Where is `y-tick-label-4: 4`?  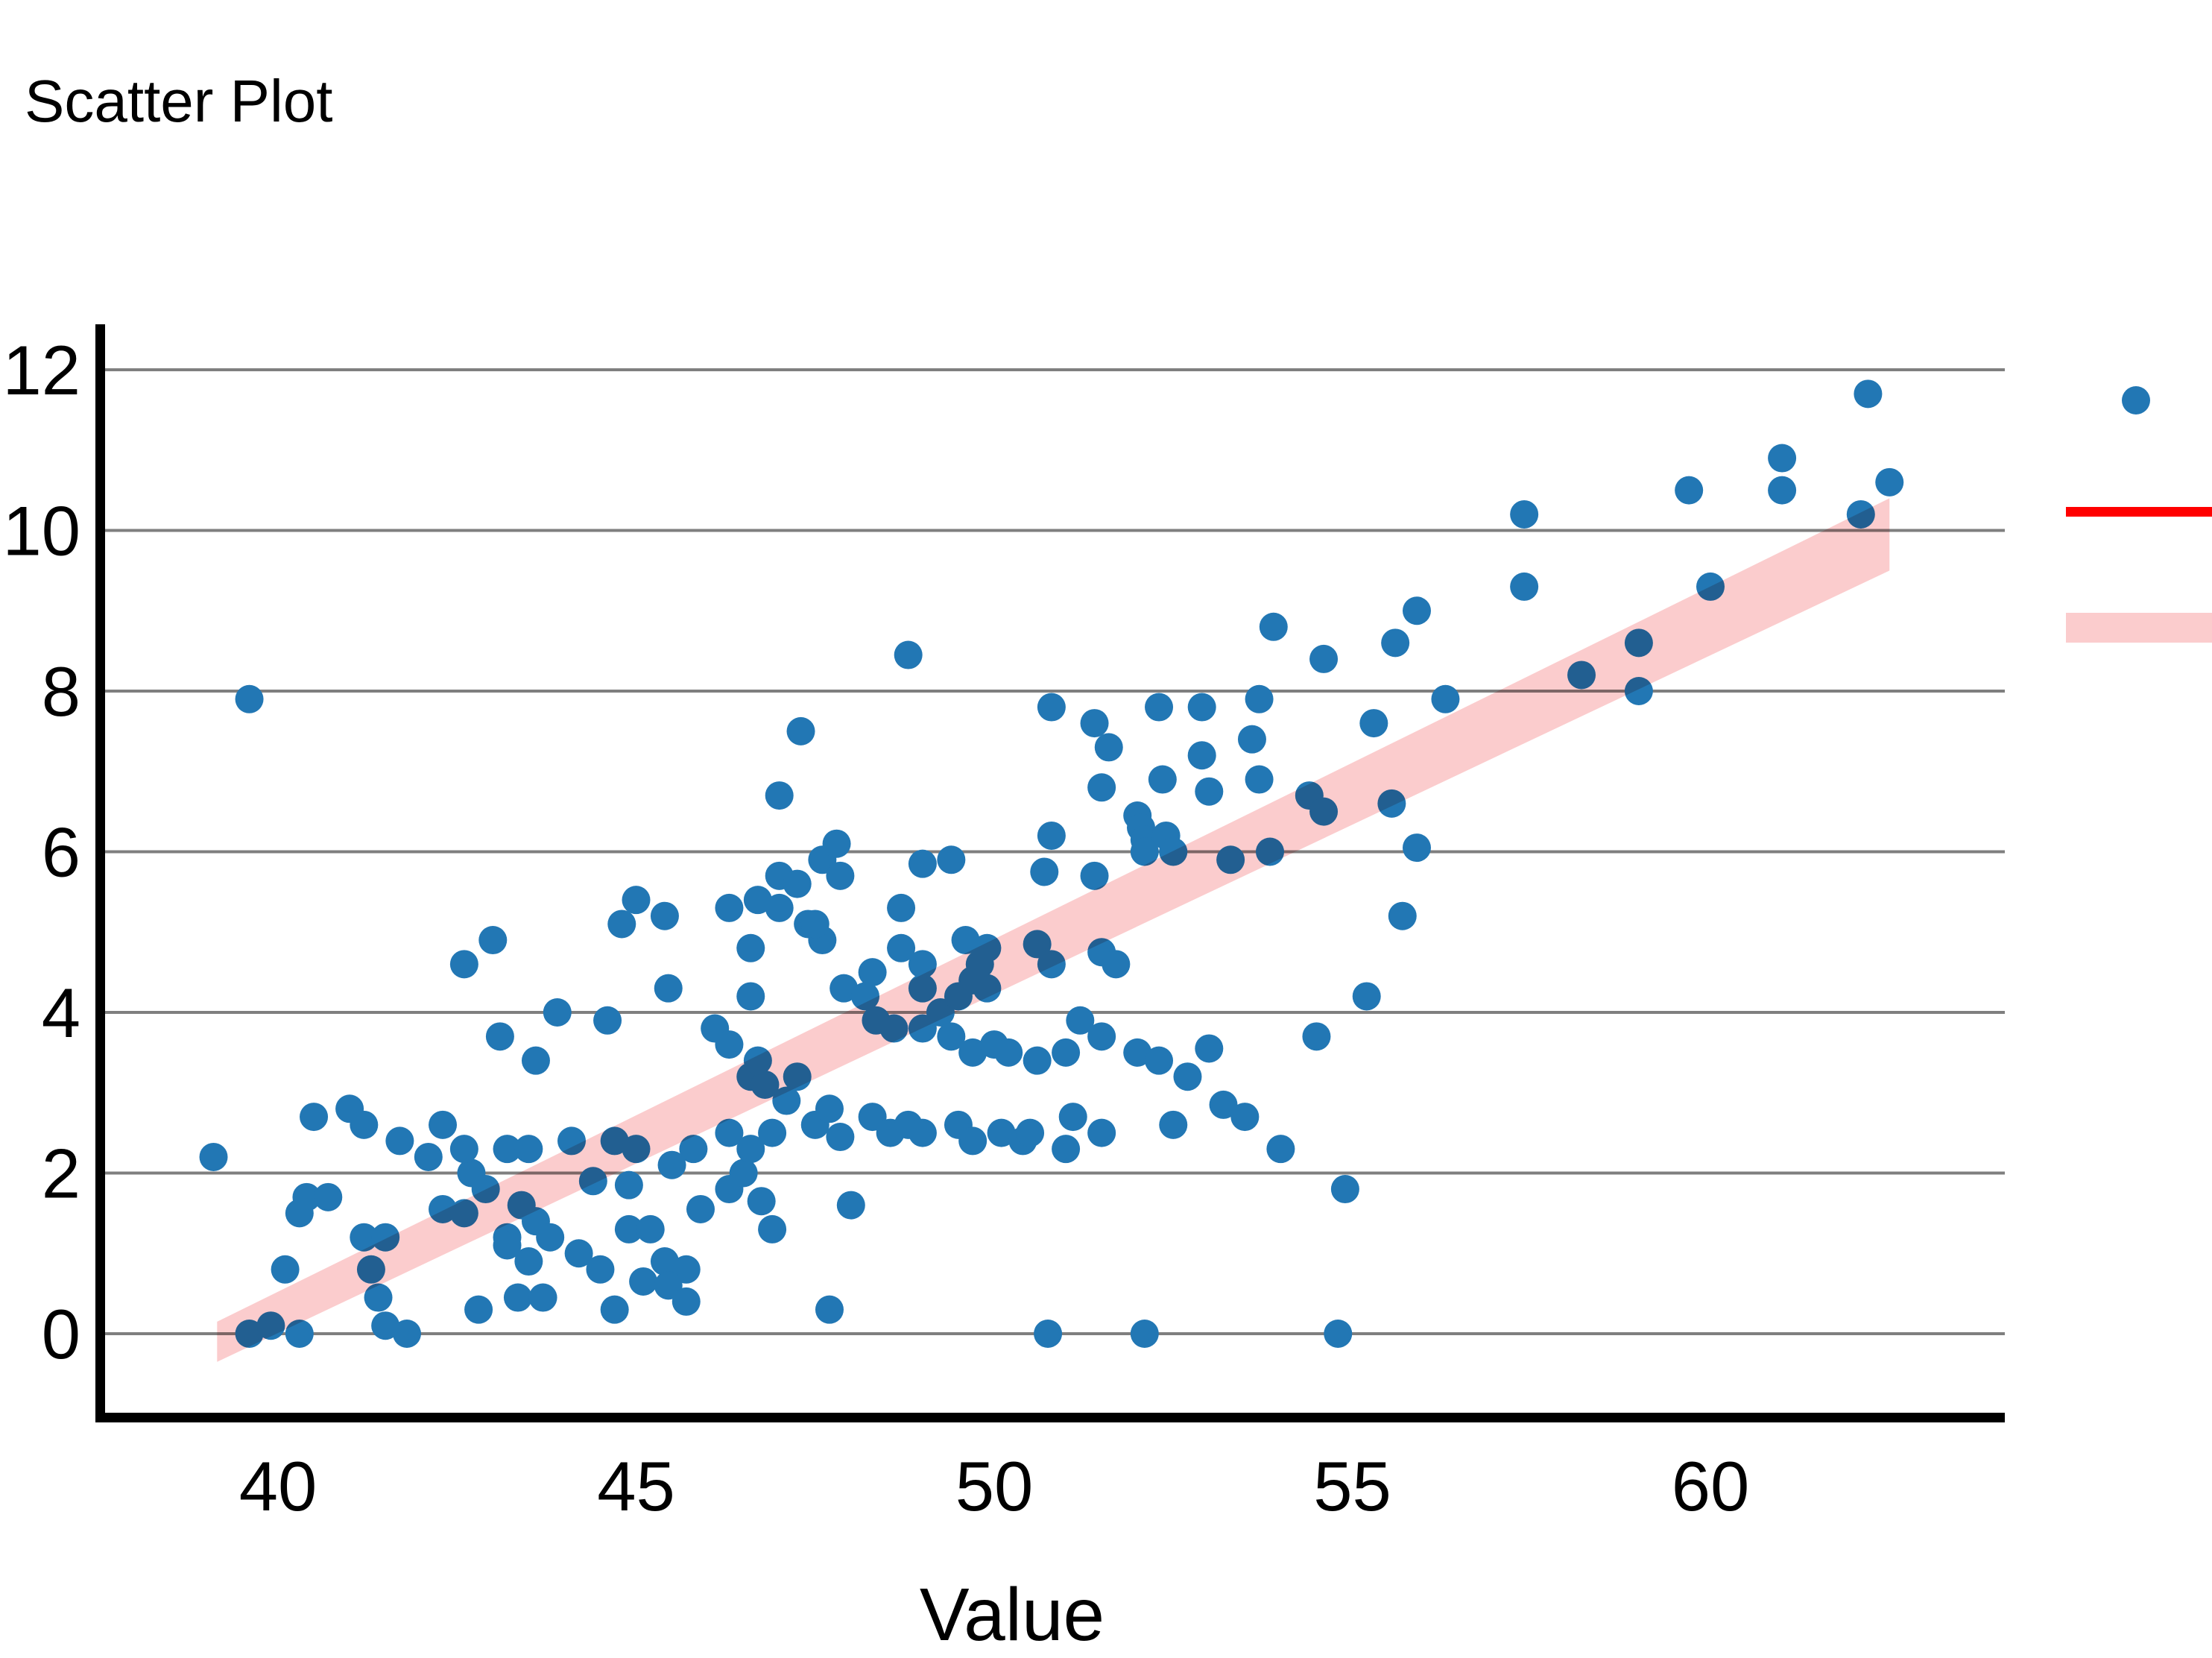 y-tick-label-4: 4 is located at coordinates (61, 1013).